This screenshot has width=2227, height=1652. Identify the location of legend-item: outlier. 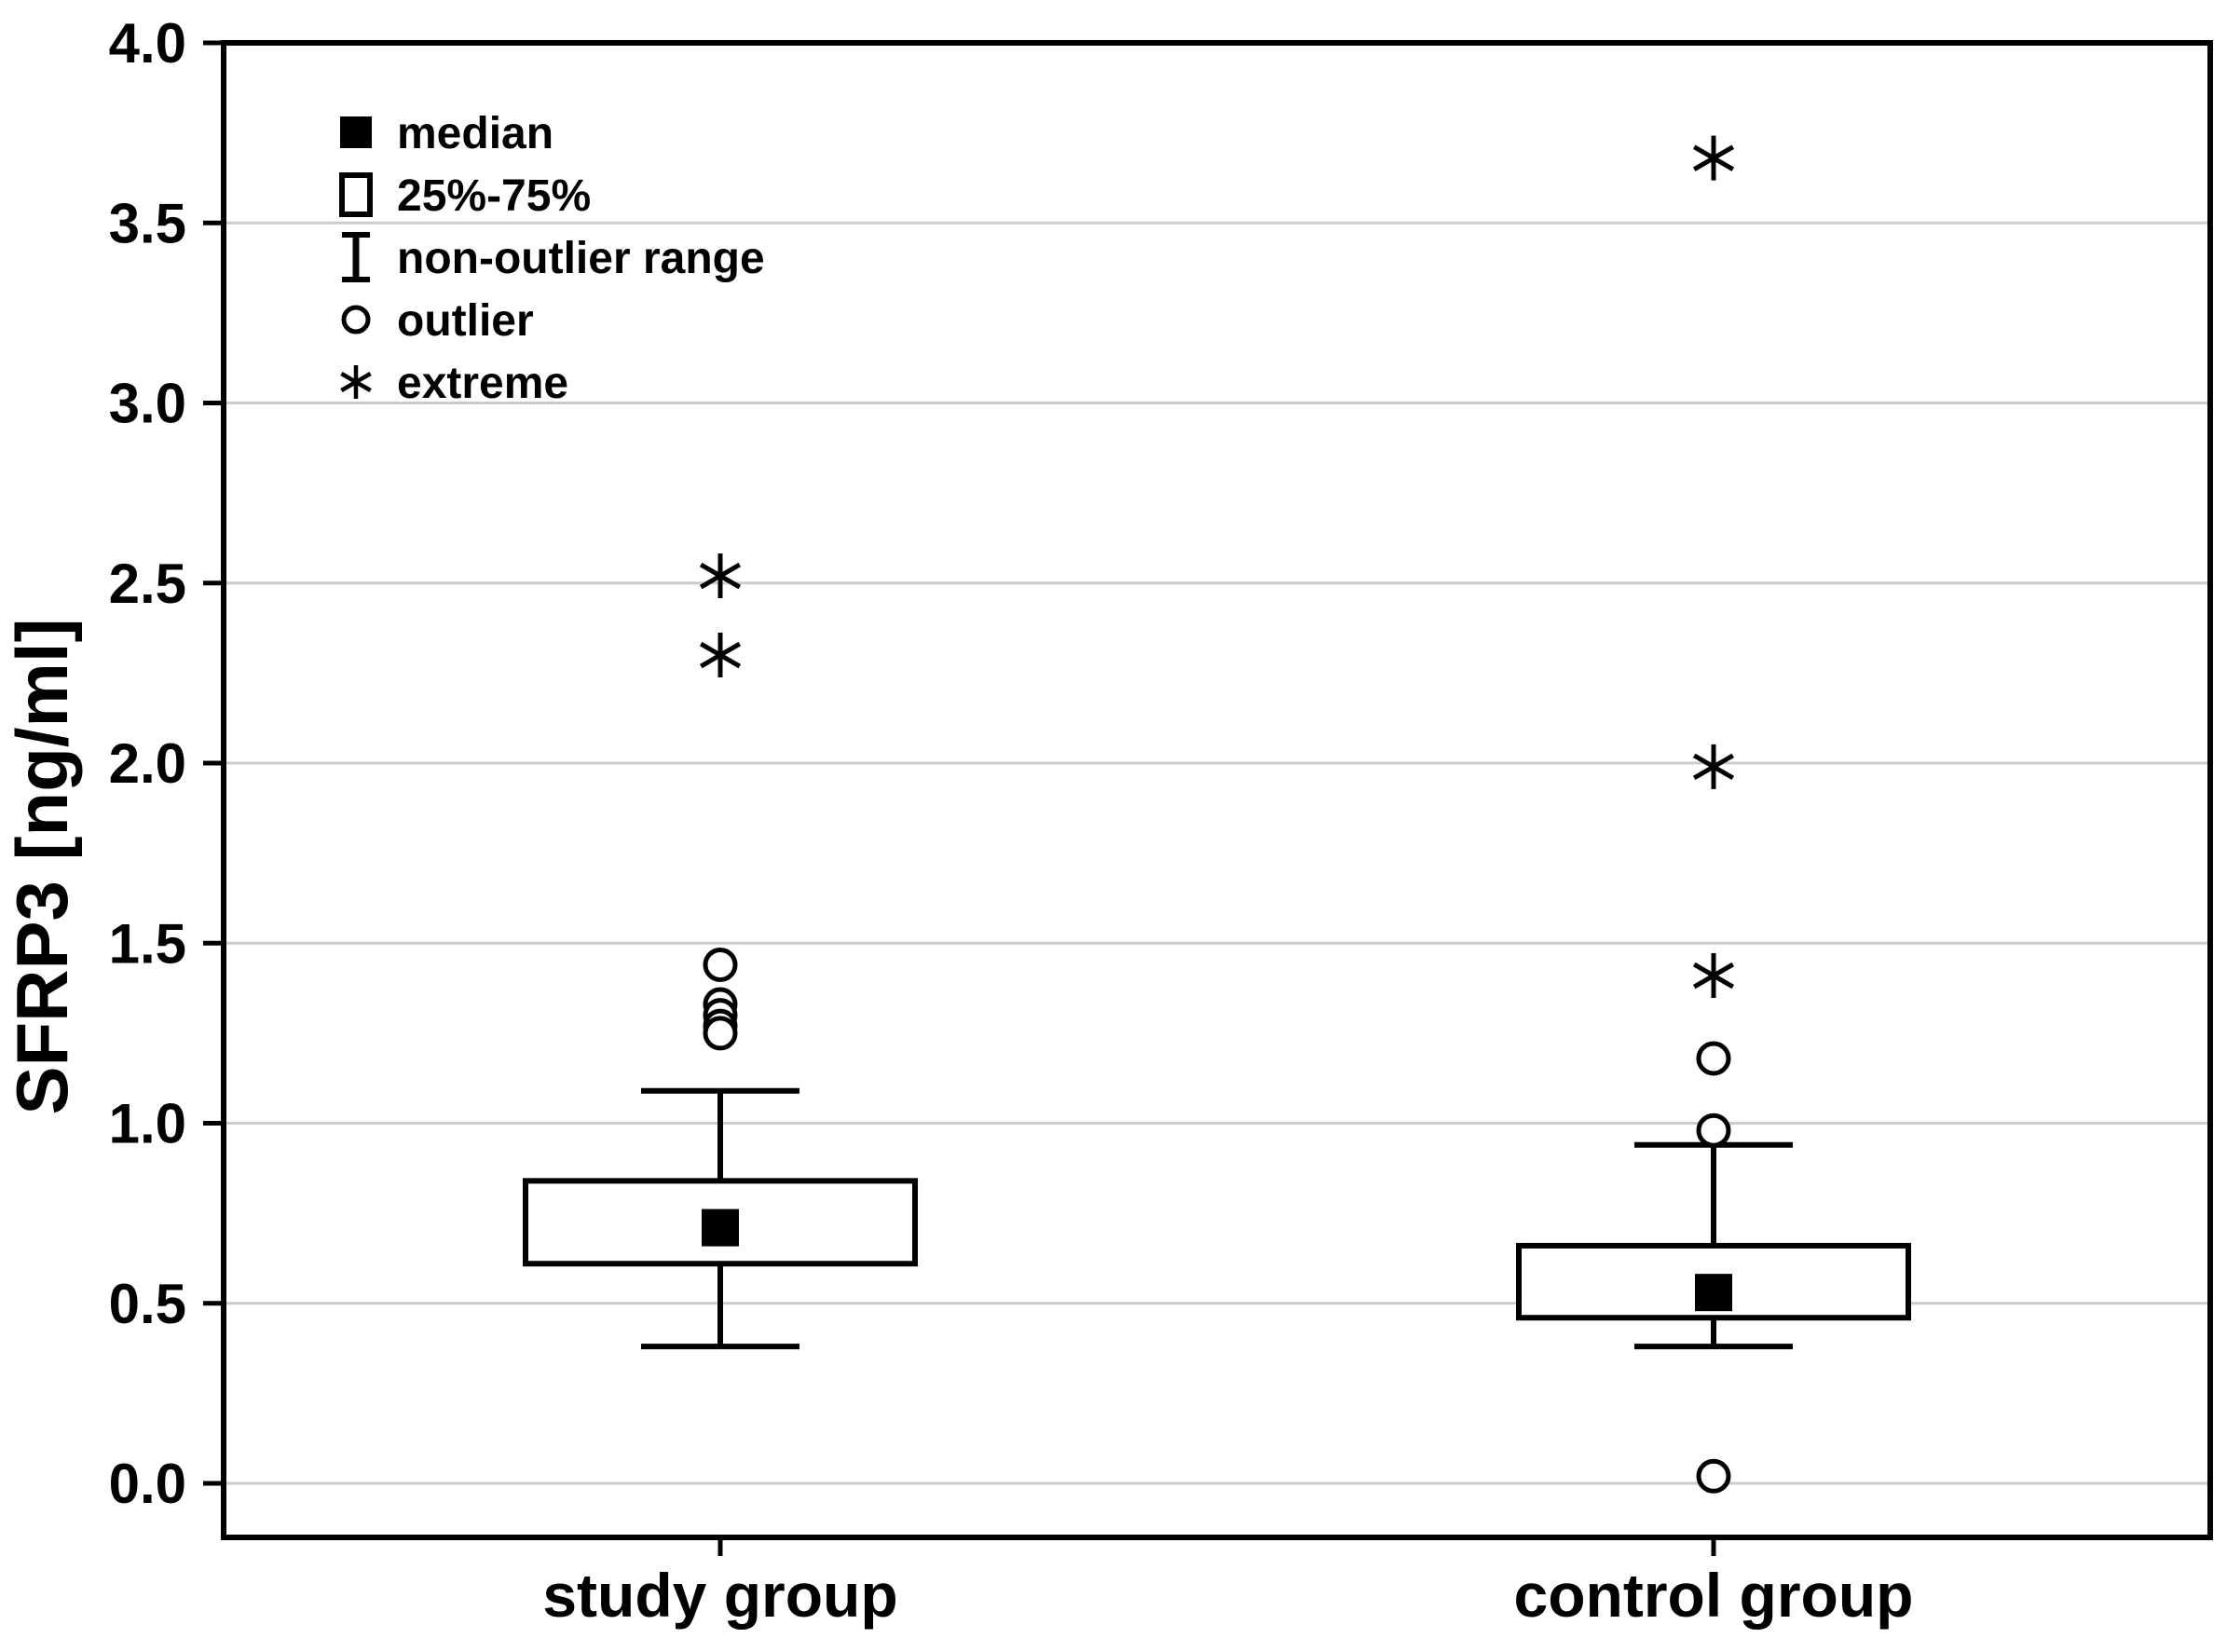
(437, 321).